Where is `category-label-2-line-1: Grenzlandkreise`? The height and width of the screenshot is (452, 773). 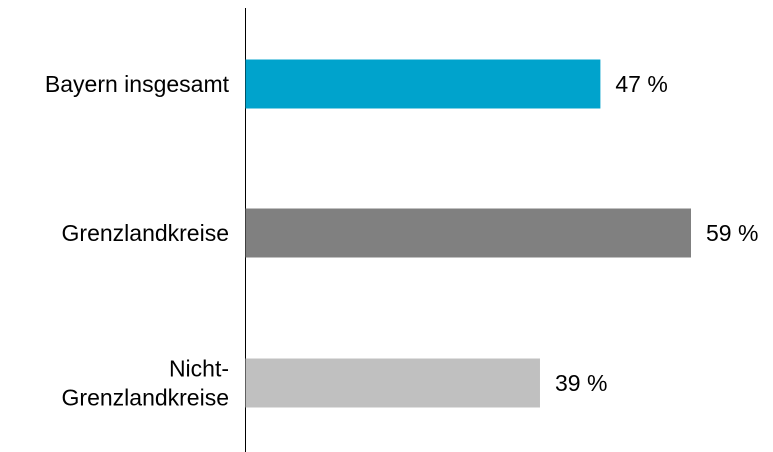
category-label-2-line-1: Grenzlandkreise is located at coordinates (145, 398).